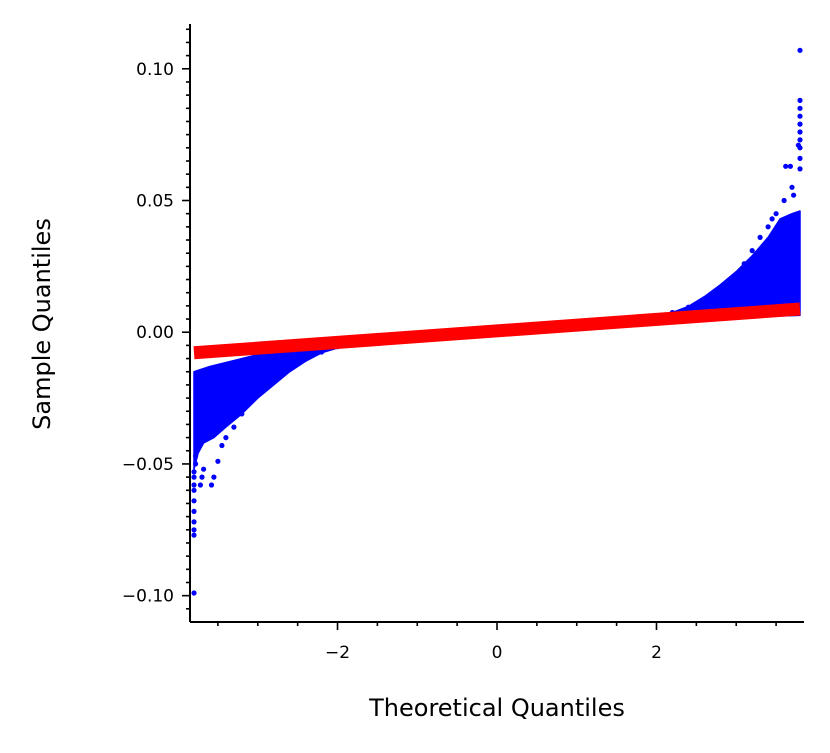 The image size is (830, 753). What do you see at coordinates (42, 324) in the screenshot?
I see `y-axis-title: Sample Quantiles` at bounding box center [42, 324].